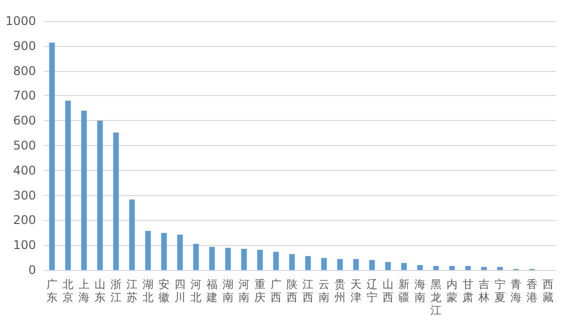 The width and height of the screenshot is (568, 323). What do you see at coordinates (276, 291) in the screenshot?
I see `x-tick-label: 广西` at bounding box center [276, 291].